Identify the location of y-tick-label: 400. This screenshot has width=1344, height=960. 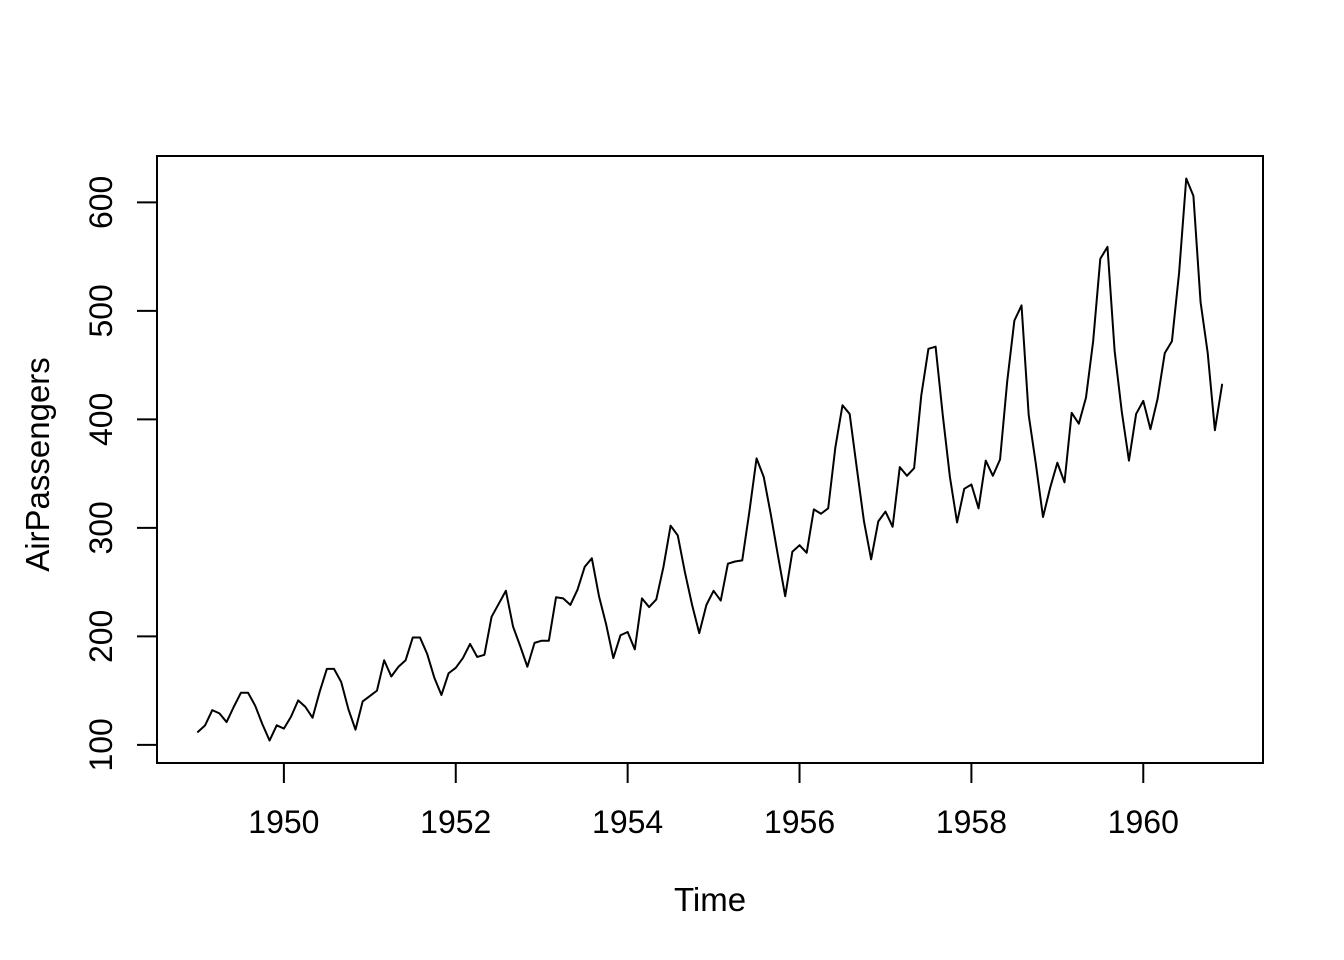
(101, 419).